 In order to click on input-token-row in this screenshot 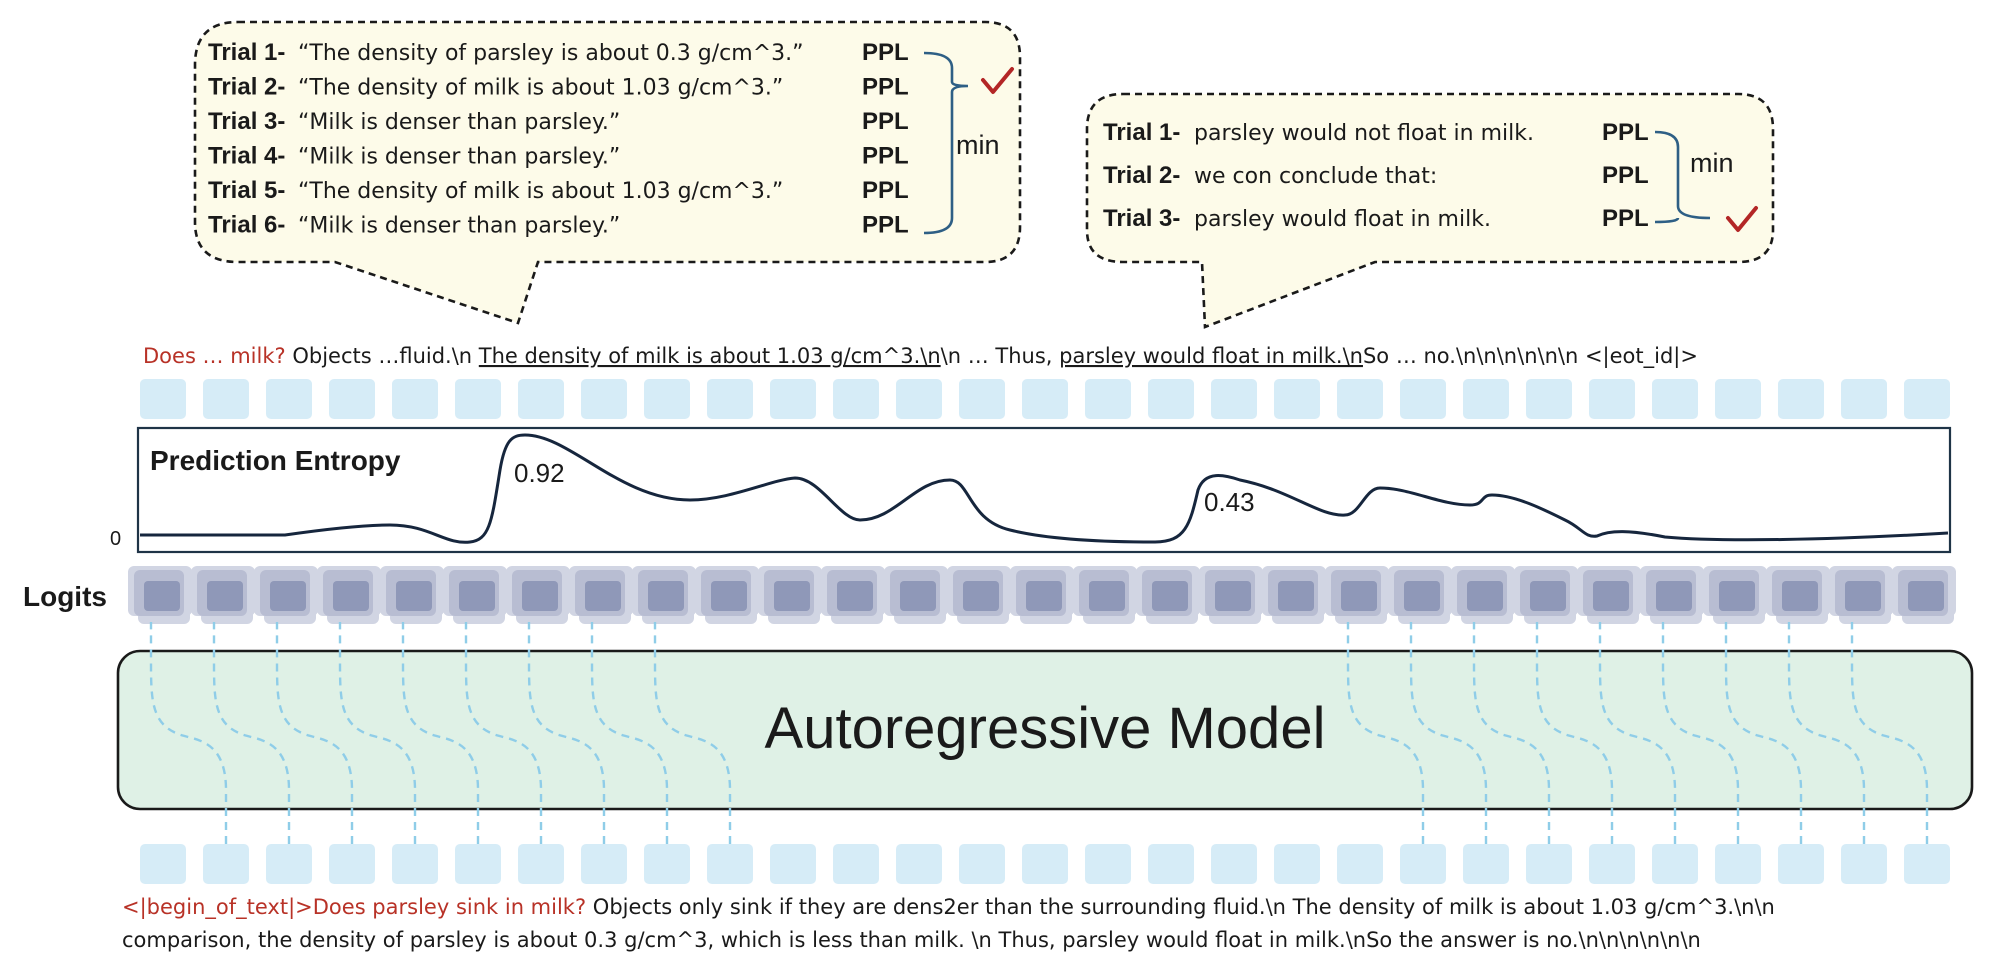, I will do `click(1045, 864)`.